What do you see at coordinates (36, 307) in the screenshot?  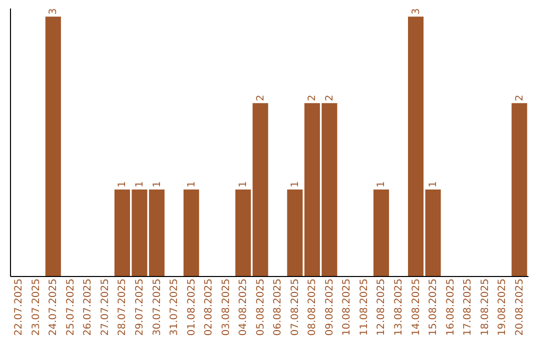 I see `x-tick-label: 23.07.2025` at bounding box center [36, 307].